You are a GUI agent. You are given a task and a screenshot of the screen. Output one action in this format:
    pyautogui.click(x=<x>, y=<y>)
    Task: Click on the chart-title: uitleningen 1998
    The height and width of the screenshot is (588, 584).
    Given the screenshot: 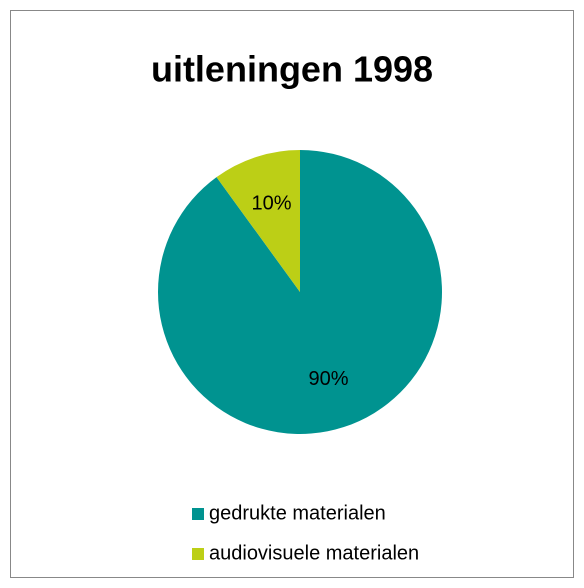 What is the action you would take?
    pyautogui.click(x=292, y=69)
    